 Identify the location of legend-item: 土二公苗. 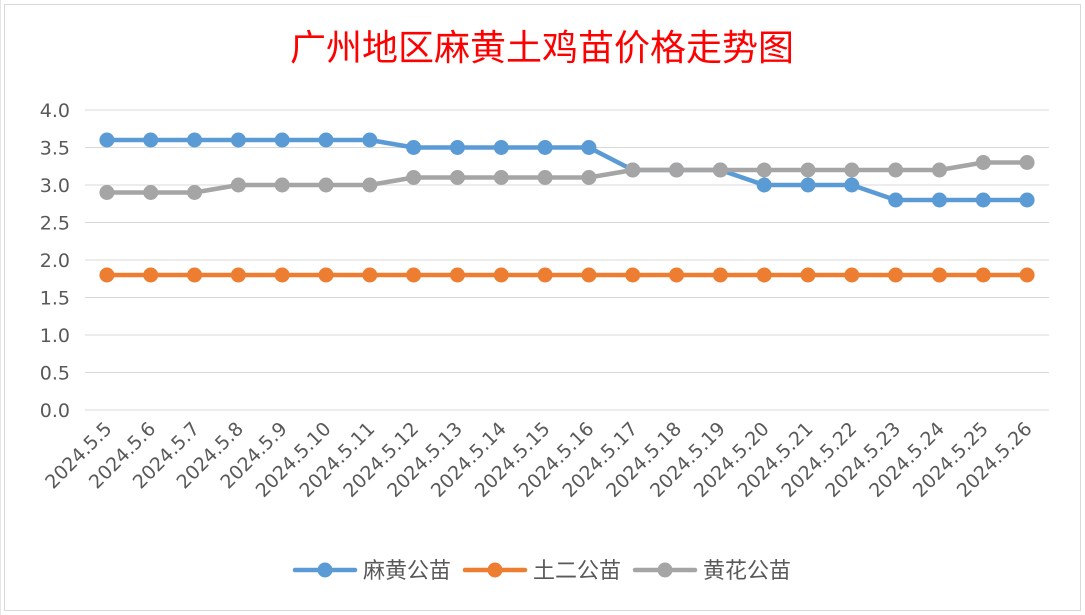
(541, 571).